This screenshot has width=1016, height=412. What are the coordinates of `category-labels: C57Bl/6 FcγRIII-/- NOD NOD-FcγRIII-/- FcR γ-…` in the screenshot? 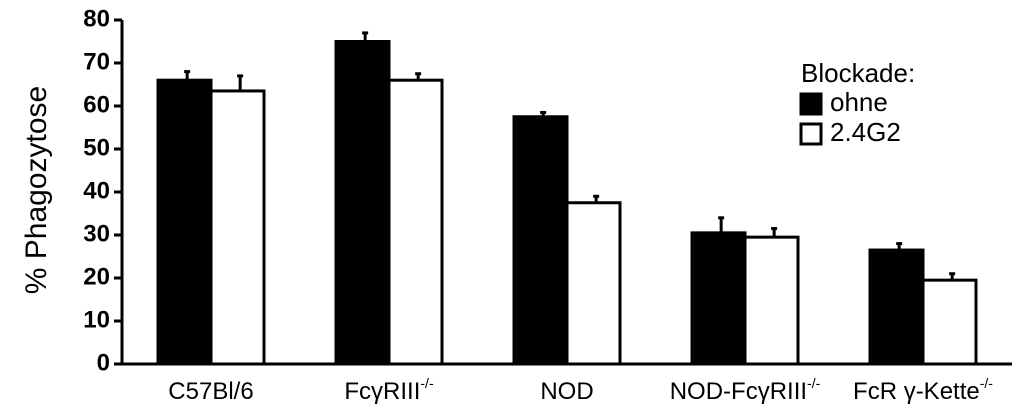 It's located at (580, 390).